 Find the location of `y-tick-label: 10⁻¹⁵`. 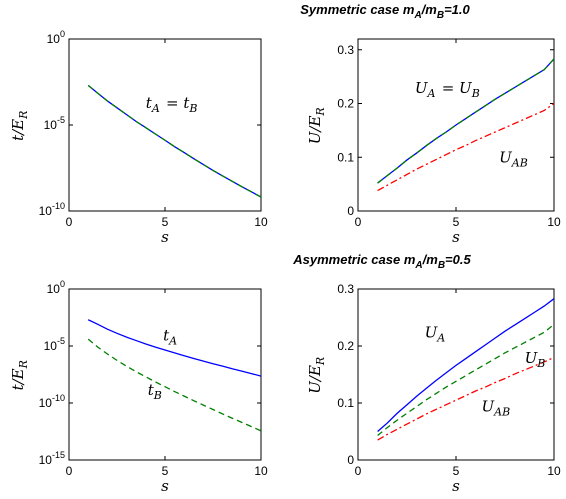

y-tick-label: 10⁻¹⁵ is located at coordinates (52, 458).